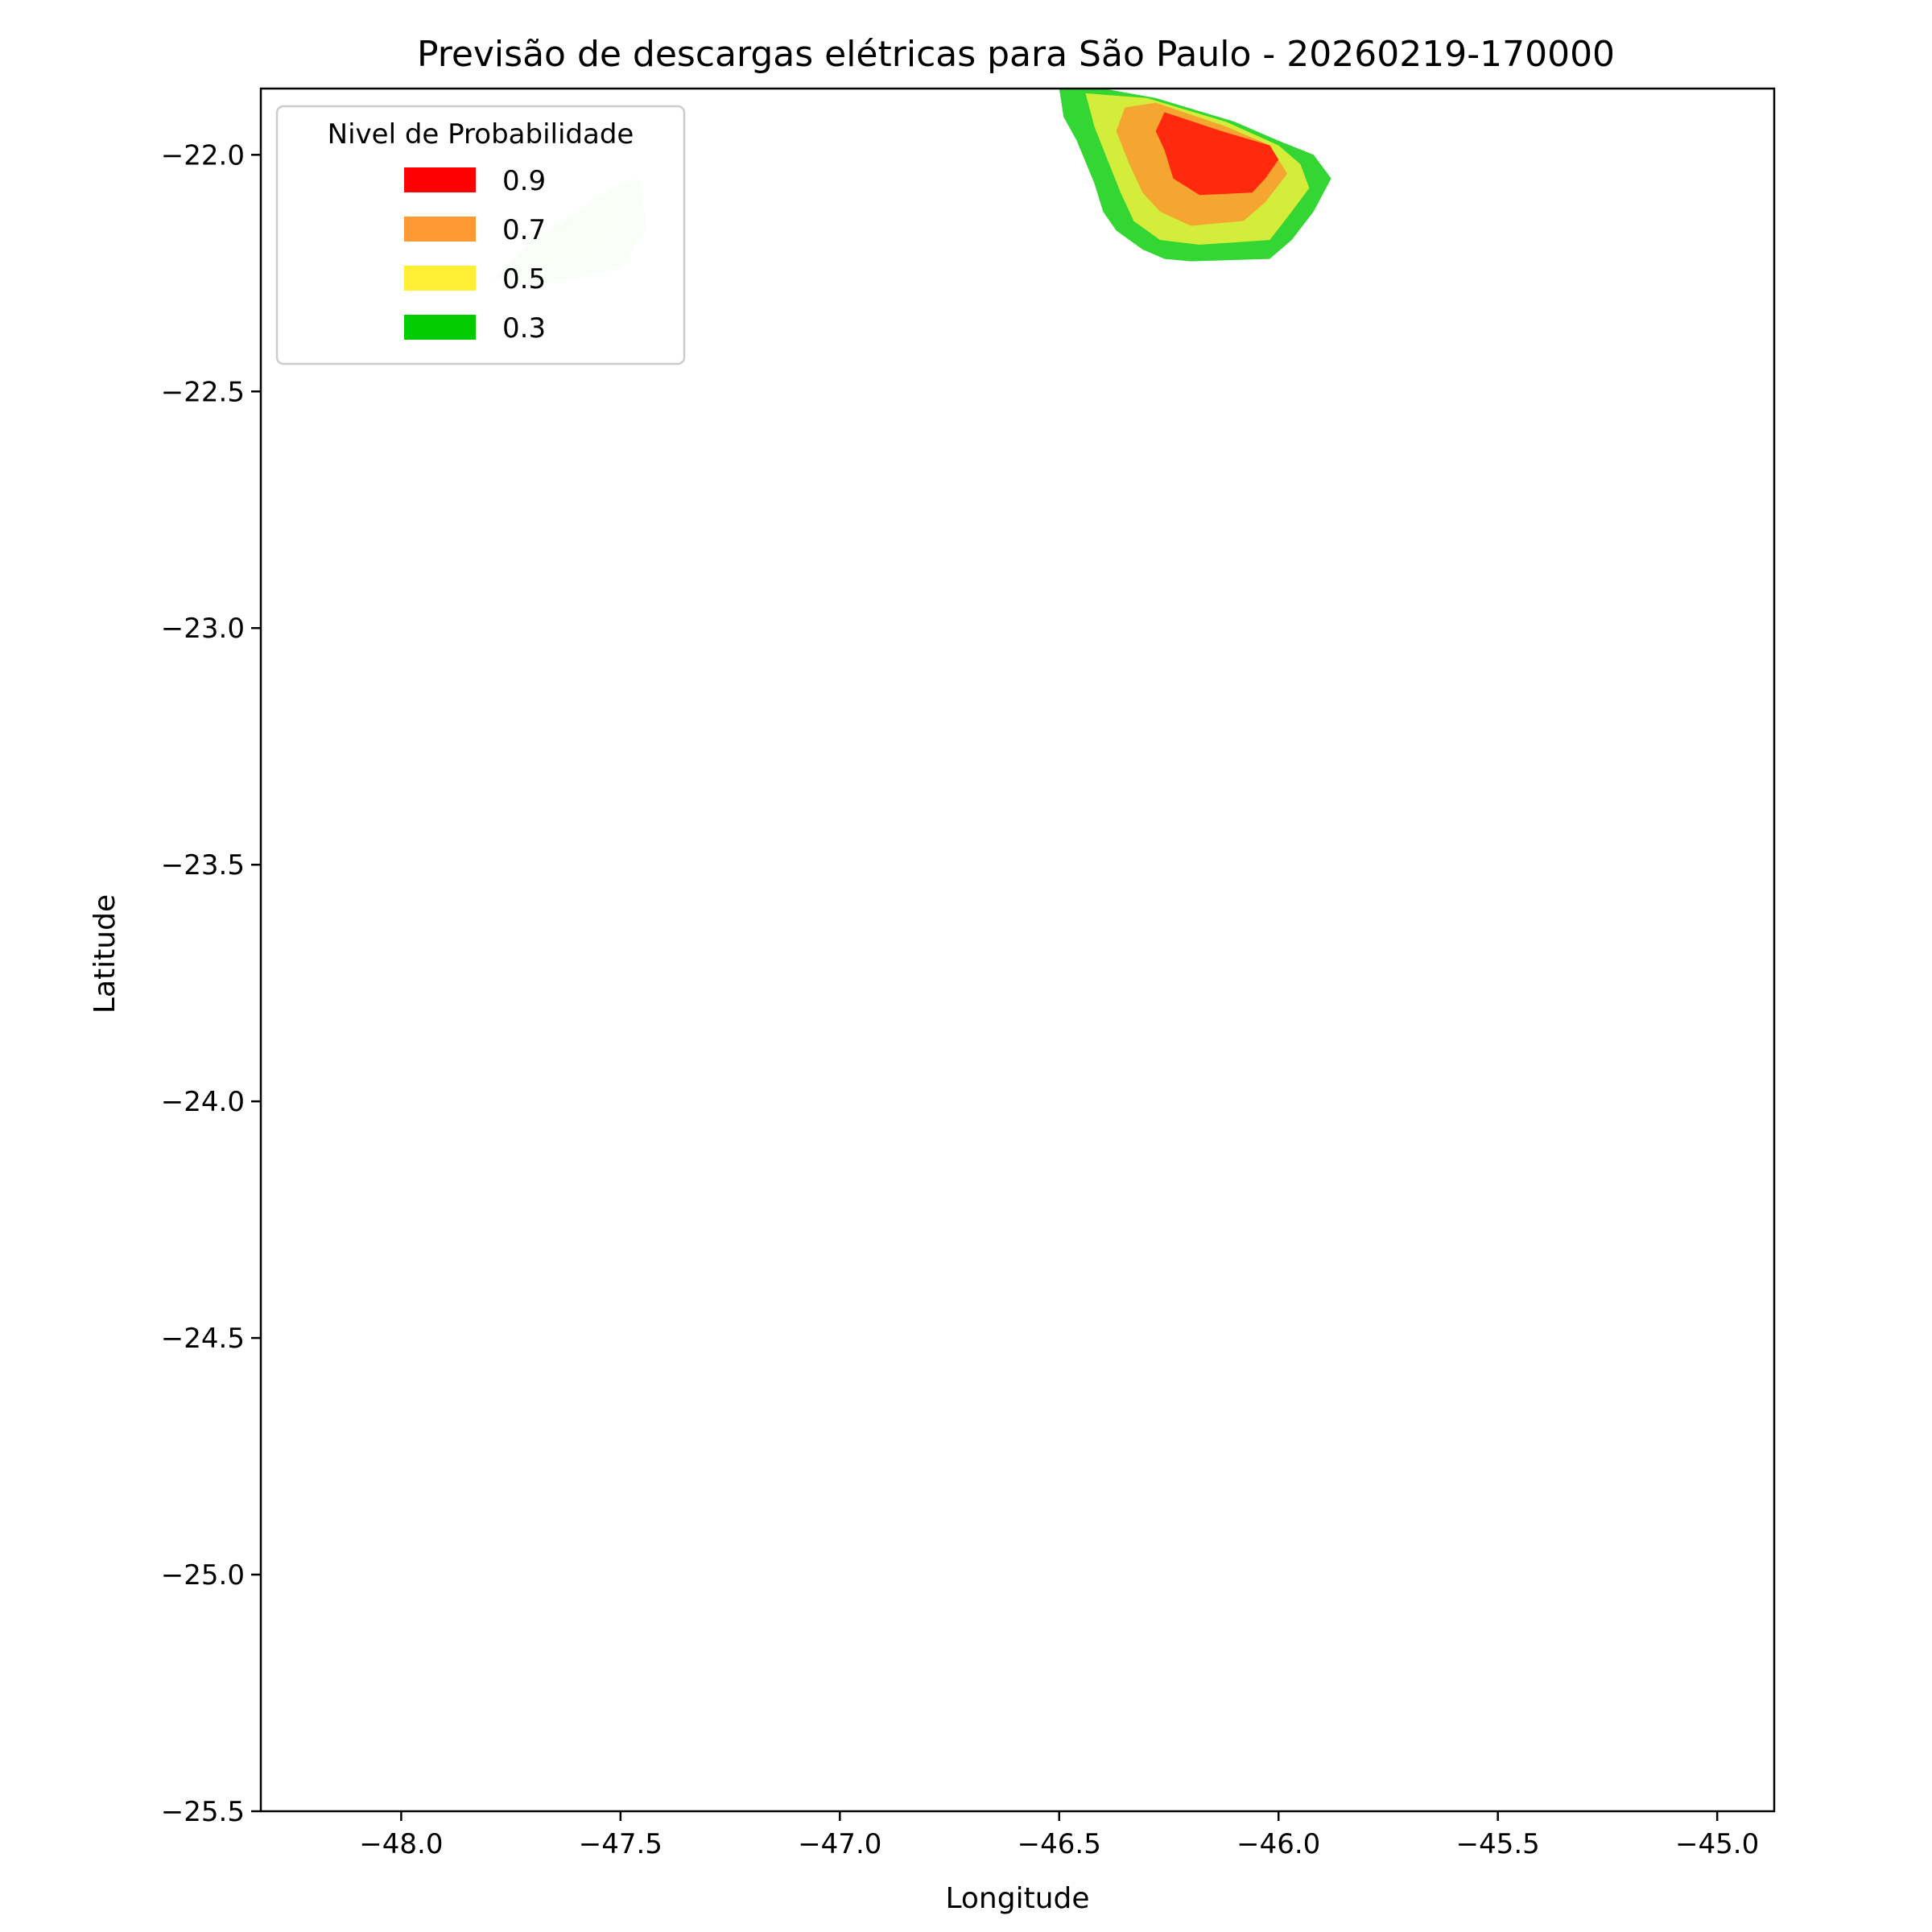 This screenshot has height=1932, width=1932. I want to click on x-tick-label: −46.0, so click(1278, 1844).